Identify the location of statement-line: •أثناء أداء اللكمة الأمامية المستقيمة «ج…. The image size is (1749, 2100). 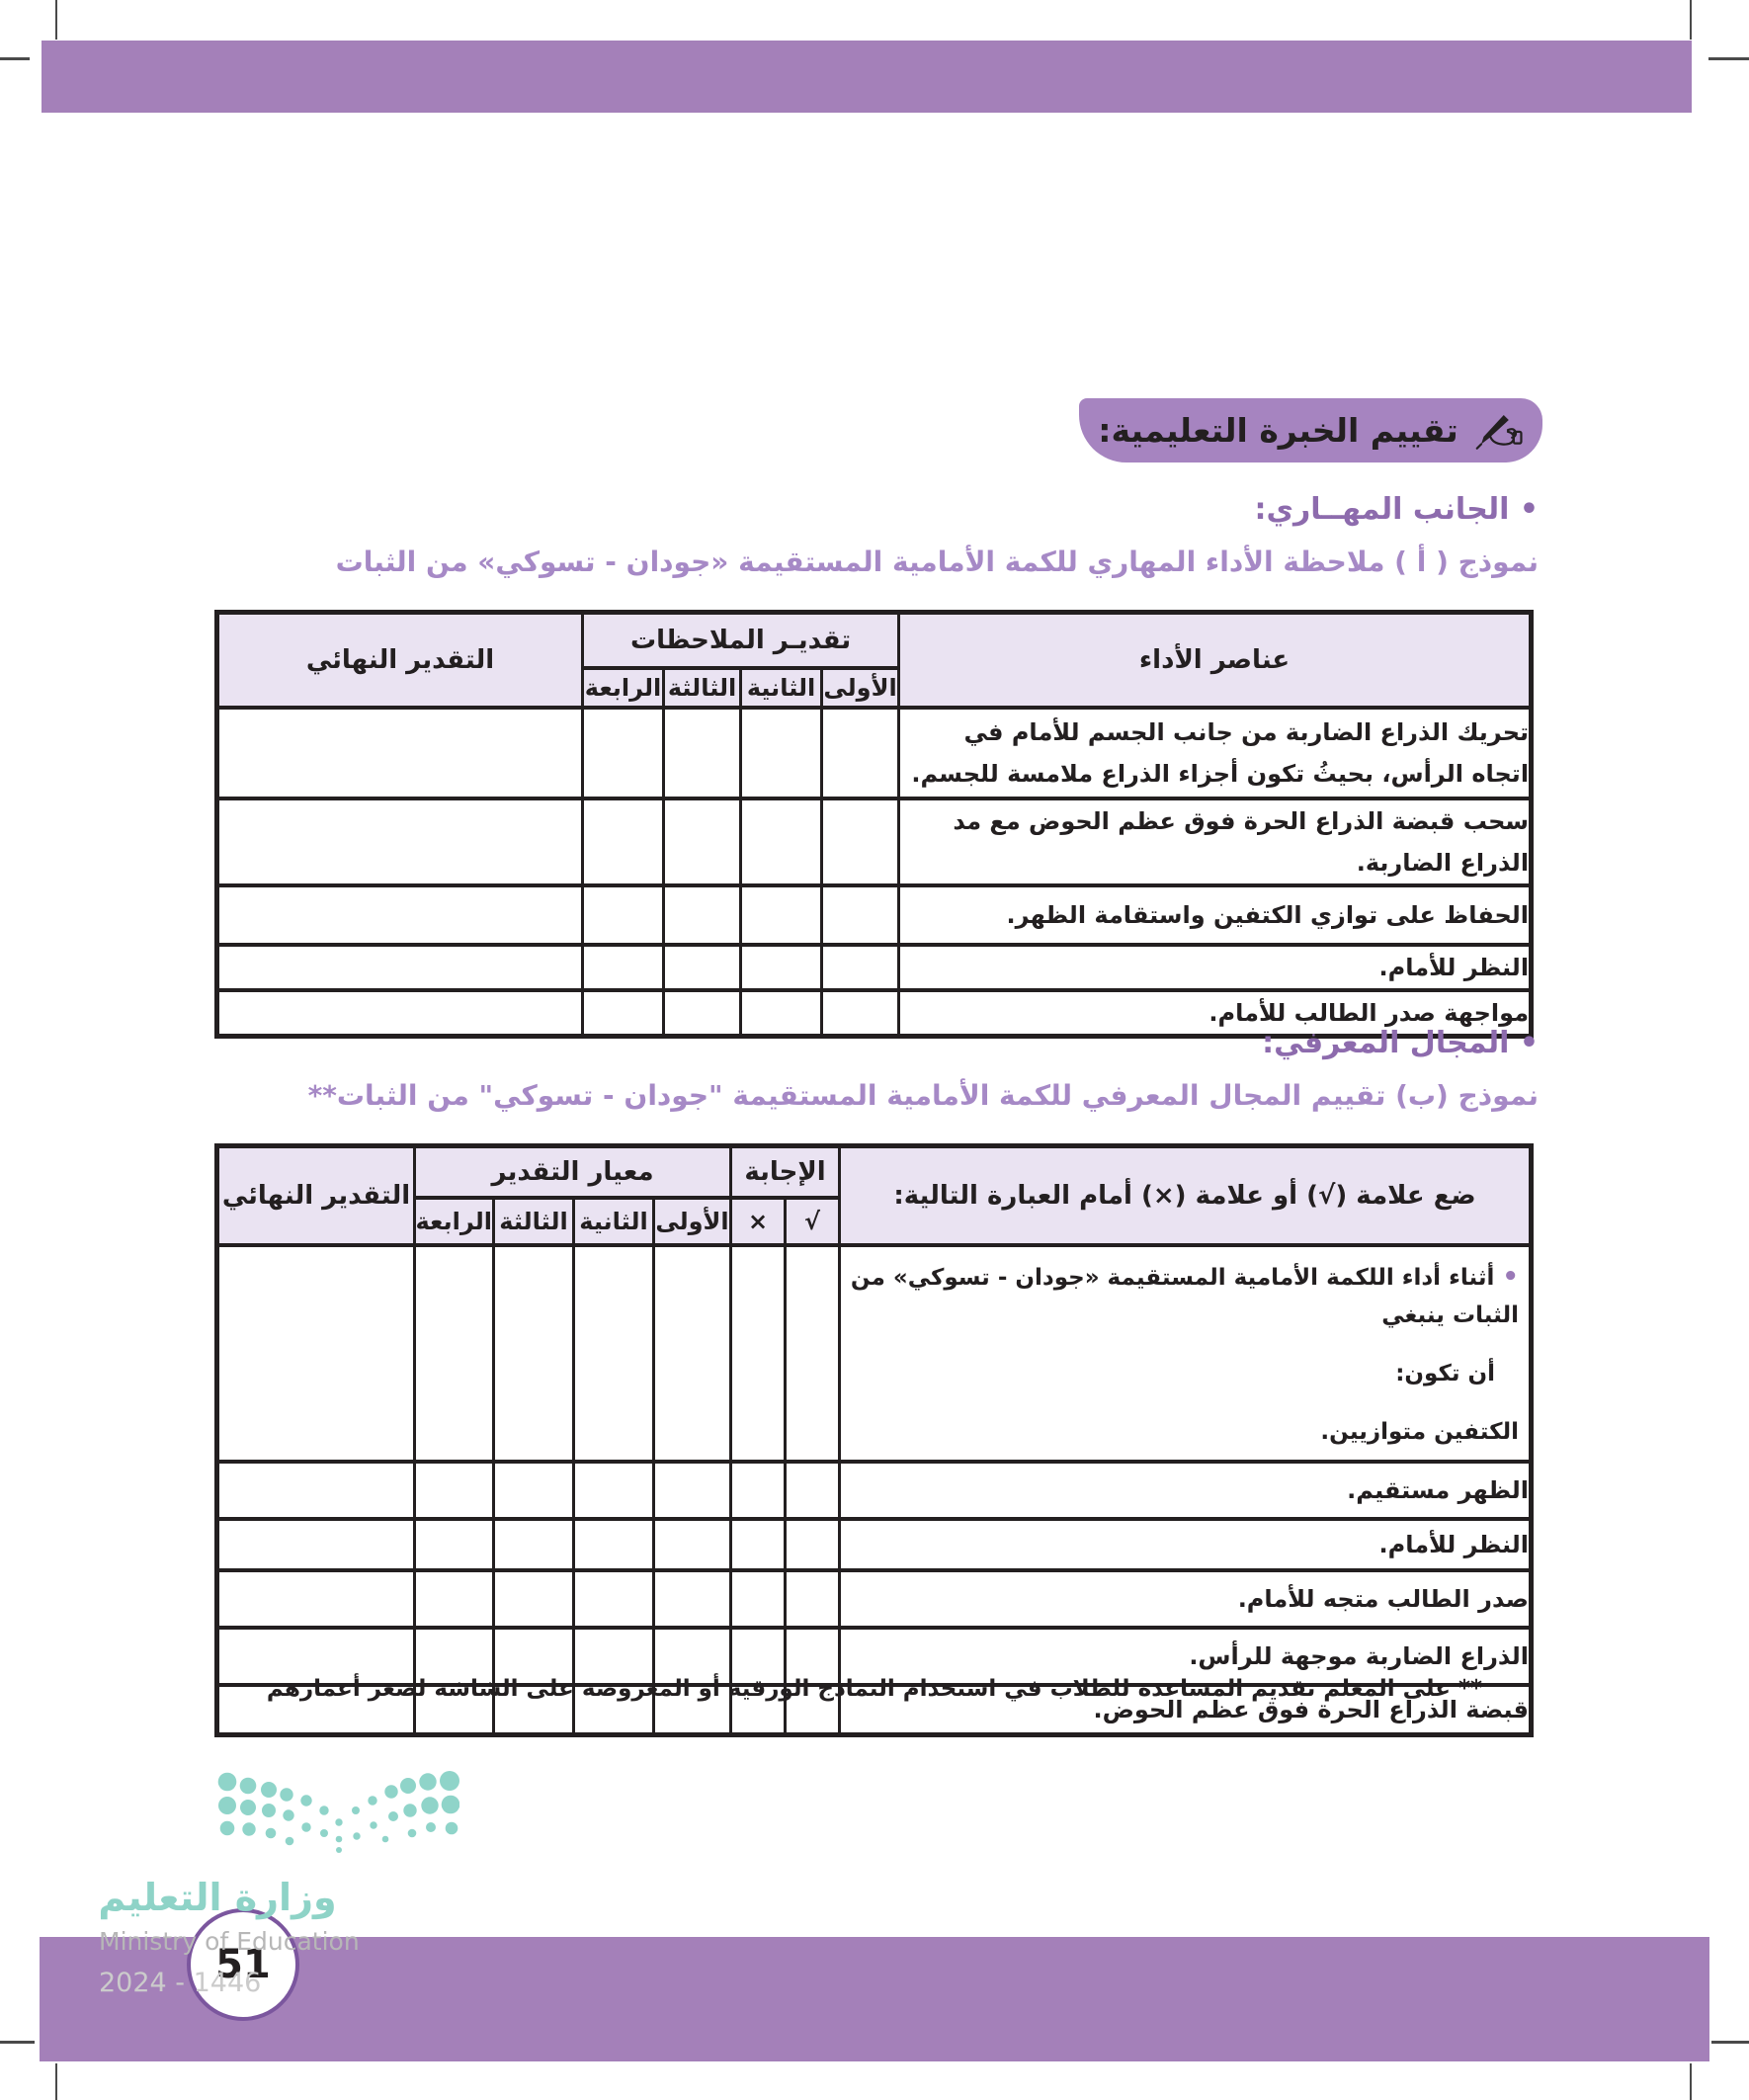
(1184, 1295).